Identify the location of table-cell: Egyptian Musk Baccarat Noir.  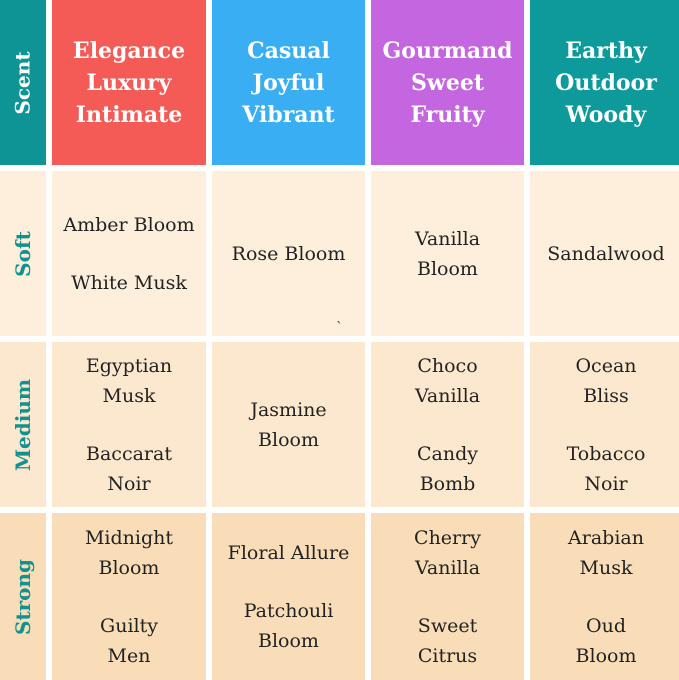
(129, 424).